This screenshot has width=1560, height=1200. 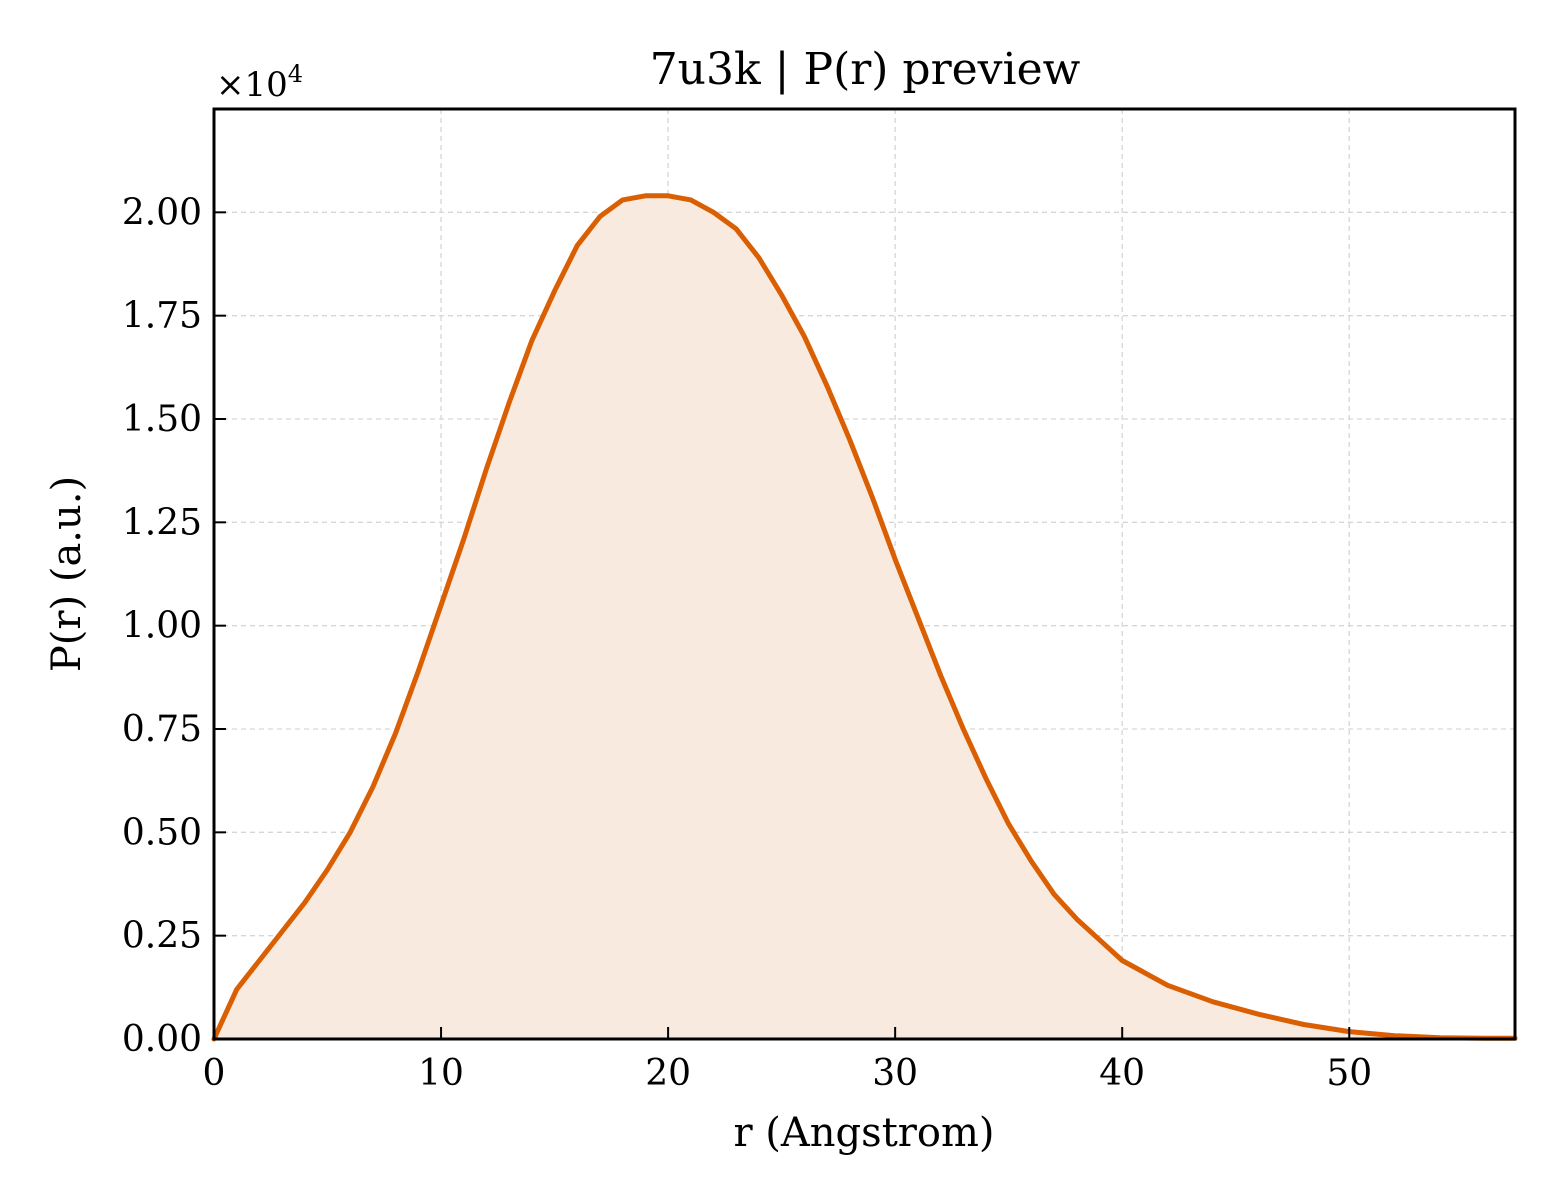 What do you see at coordinates (1349, 1073) in the screenshot?
I see `x-tick-label: 50` at bounding box center [1349, 1073].